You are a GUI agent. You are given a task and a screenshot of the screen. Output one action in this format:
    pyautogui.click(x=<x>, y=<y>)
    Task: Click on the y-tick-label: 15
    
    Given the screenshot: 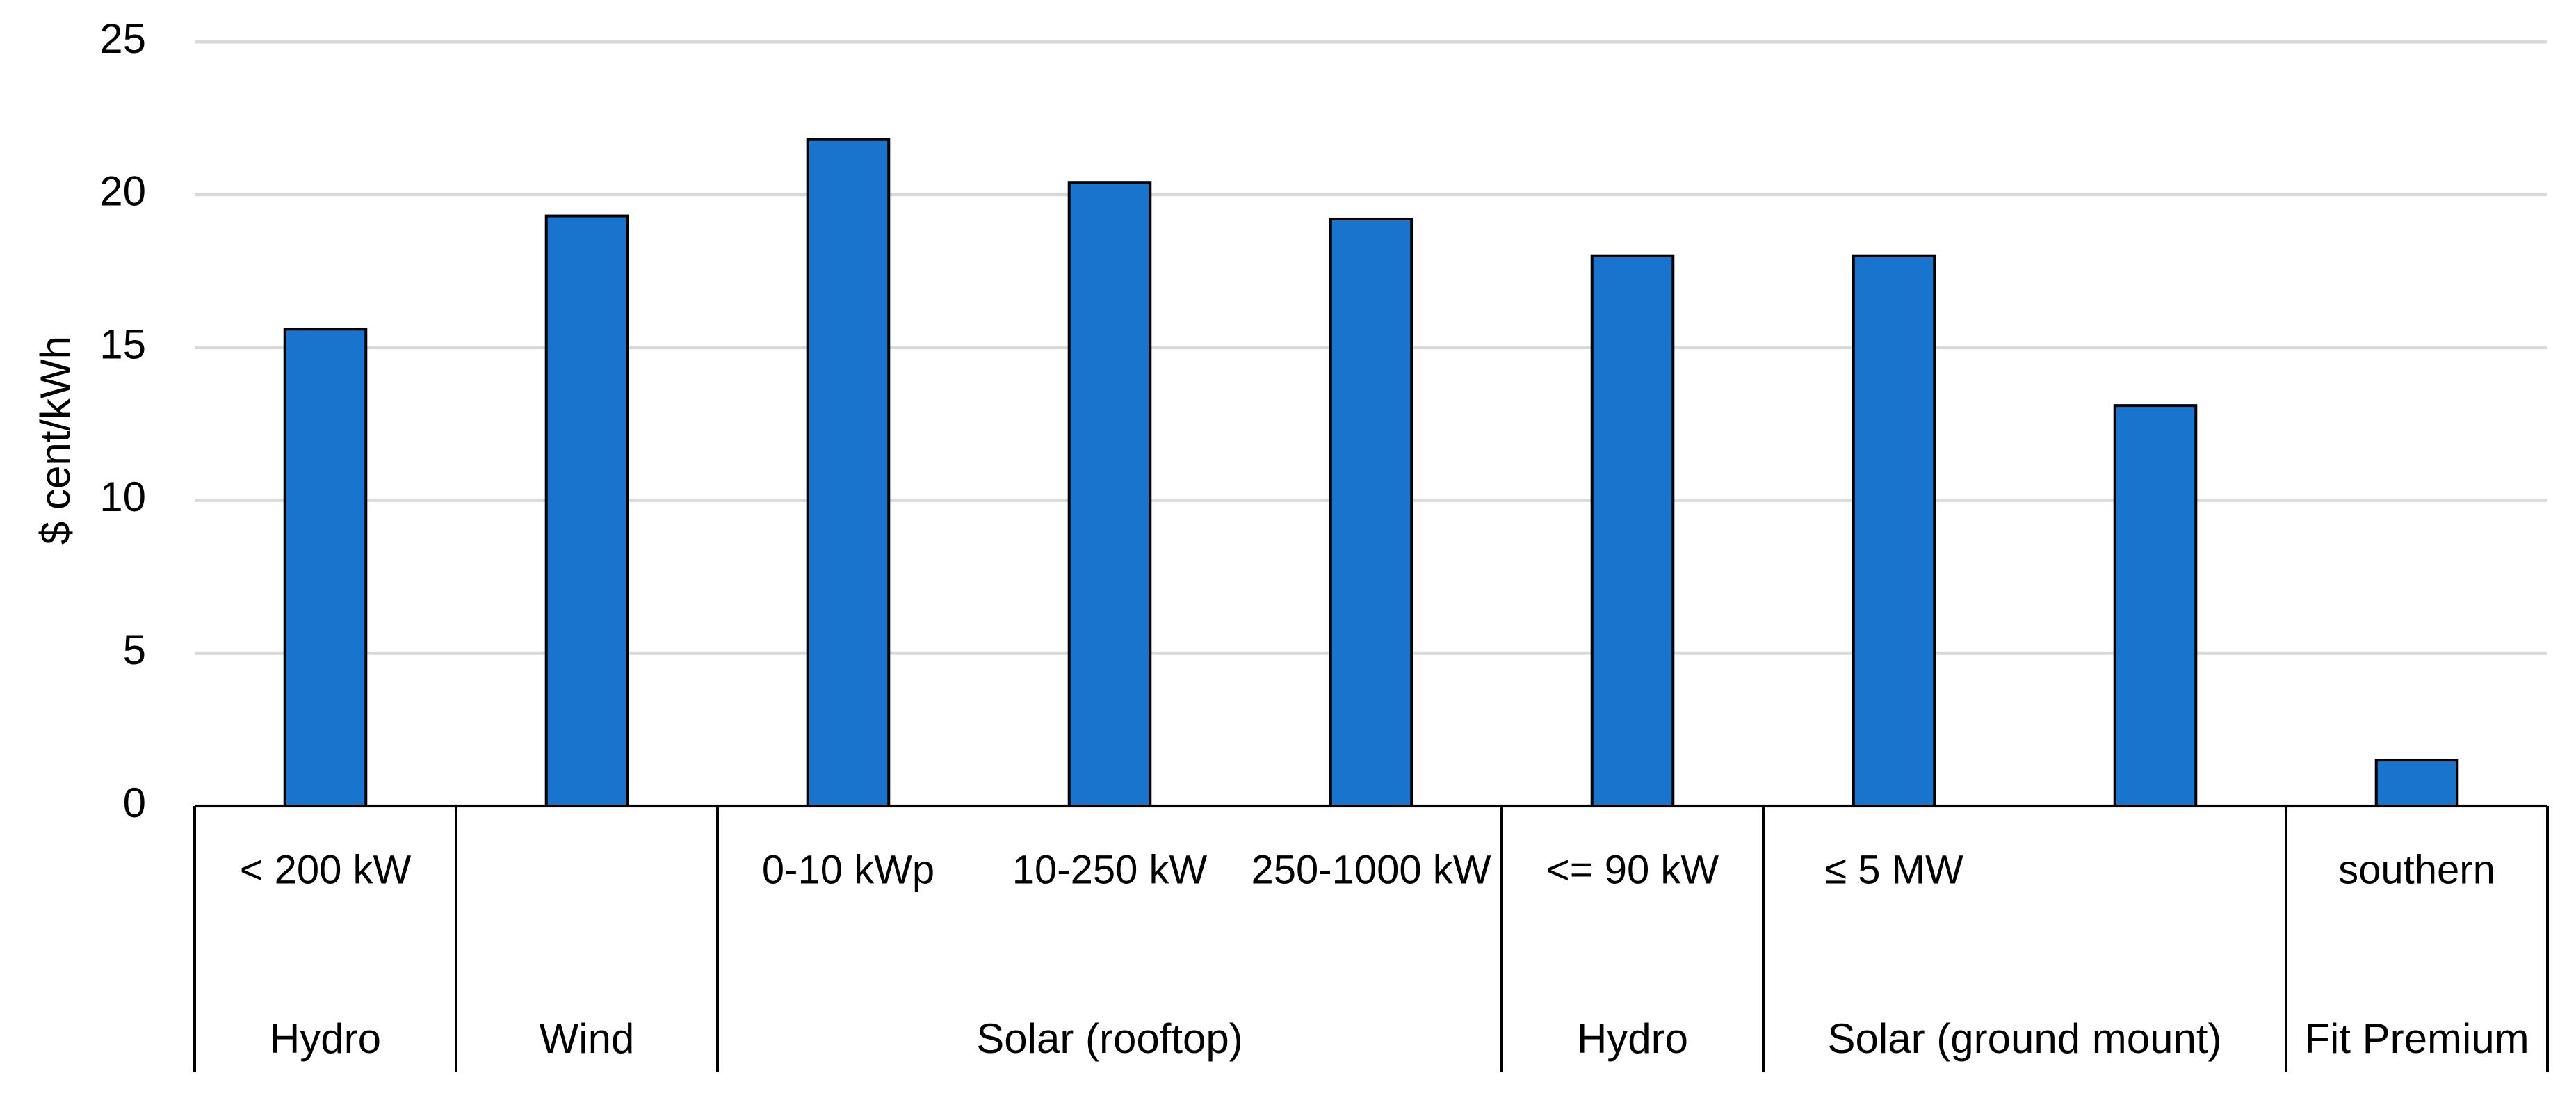 What is the action you would take?
    pyautogui.click(x=122, y=344)
    